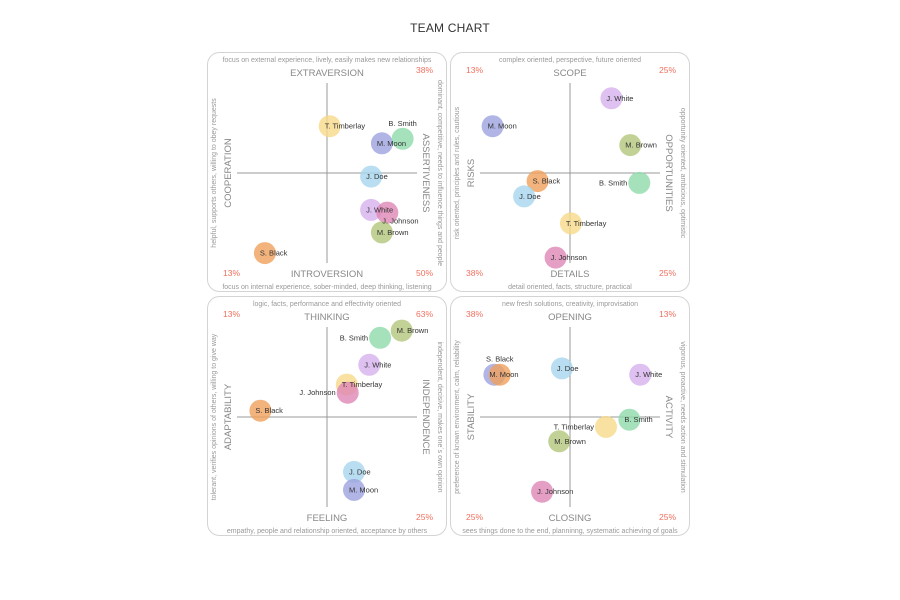 The width and height of the screenshot is (900, 600). Describe the element at coordinates (231, 273) in the screenshot. I see `corner-percent-bl: 13%` at that location.